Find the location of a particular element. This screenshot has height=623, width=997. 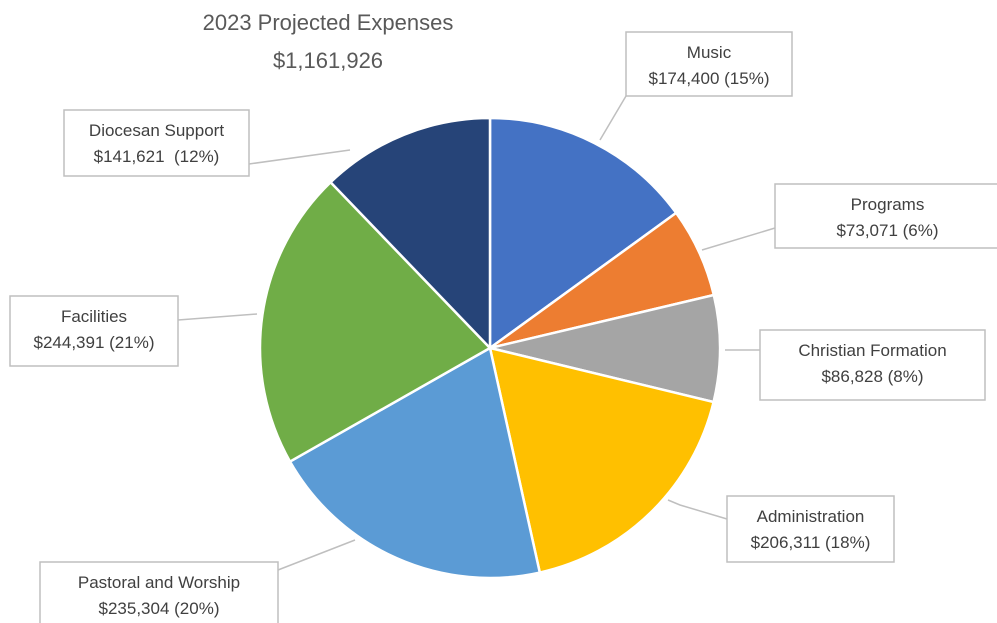

callout-label: Music is located at coordinates (709, 52).